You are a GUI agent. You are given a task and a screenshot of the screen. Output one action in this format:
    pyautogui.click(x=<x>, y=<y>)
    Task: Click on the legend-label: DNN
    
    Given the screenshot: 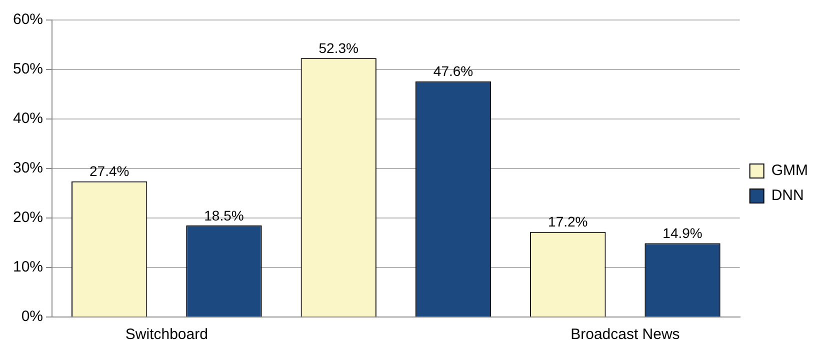 What is the action you would take?
    pyautogui.click(x=787, y=195)
    